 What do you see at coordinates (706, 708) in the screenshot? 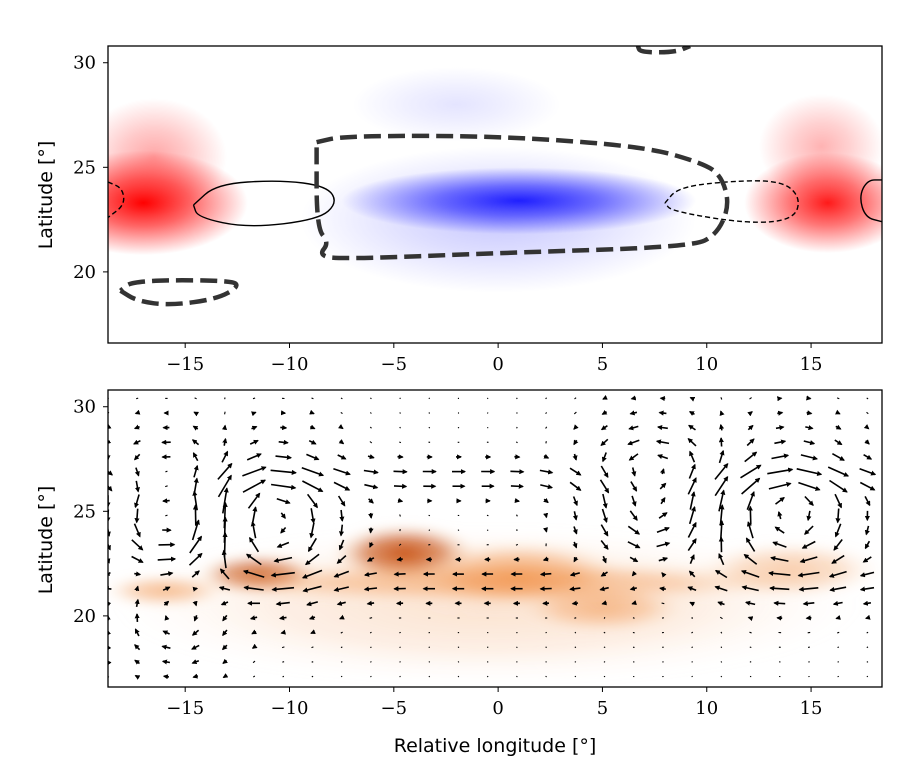
I see `bottom-x-tick-label: 10` at bounding box center [706, 708].